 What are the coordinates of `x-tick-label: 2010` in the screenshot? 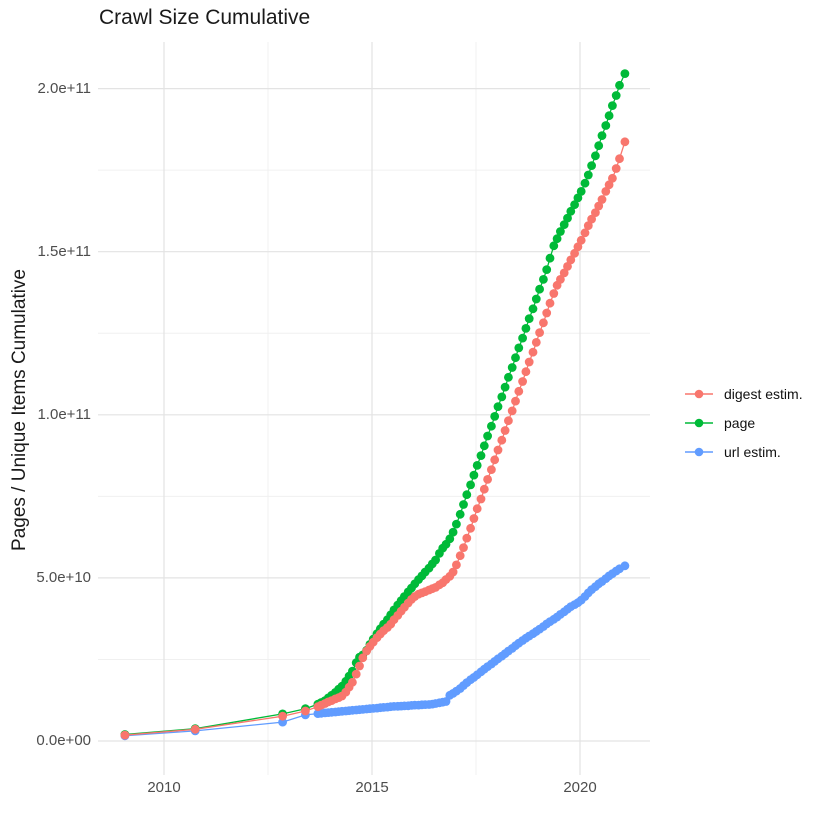 It's located at (164, 787).